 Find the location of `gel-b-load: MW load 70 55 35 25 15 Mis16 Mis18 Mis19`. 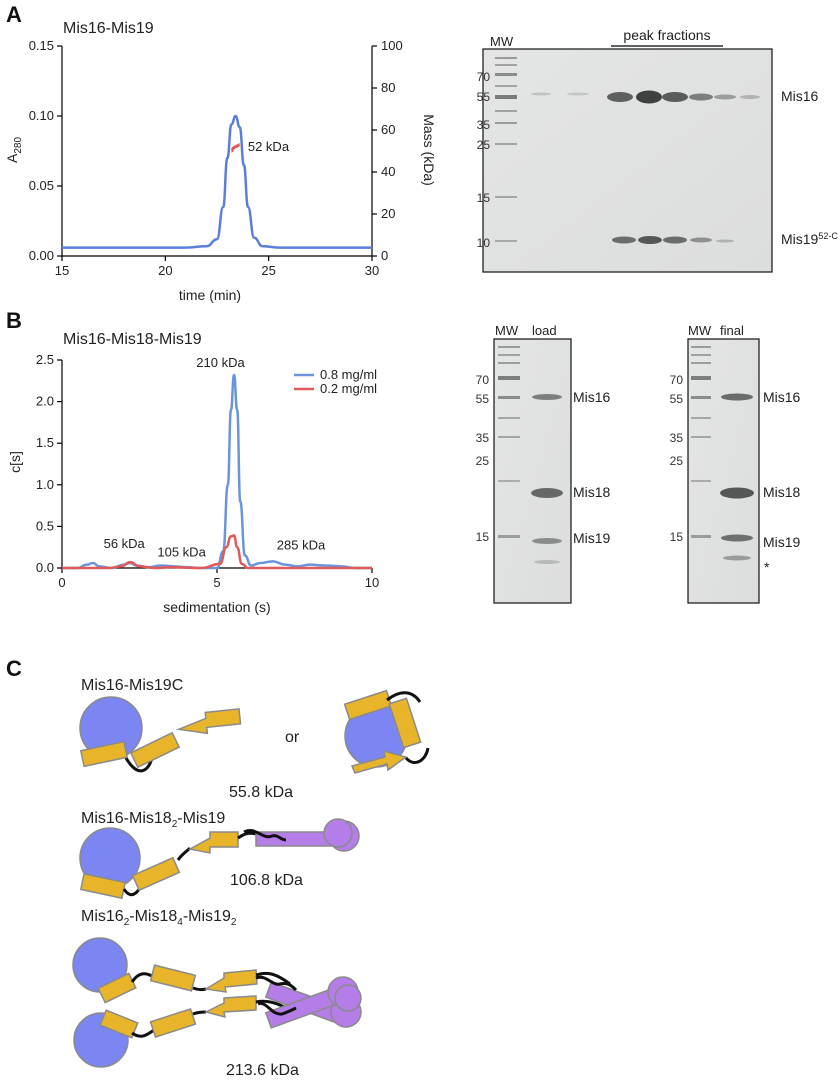

gel-b-load: MW load 70 55 35 25 15 Mis16 Mis18 Mis19 is located at coordinates (543, 463).